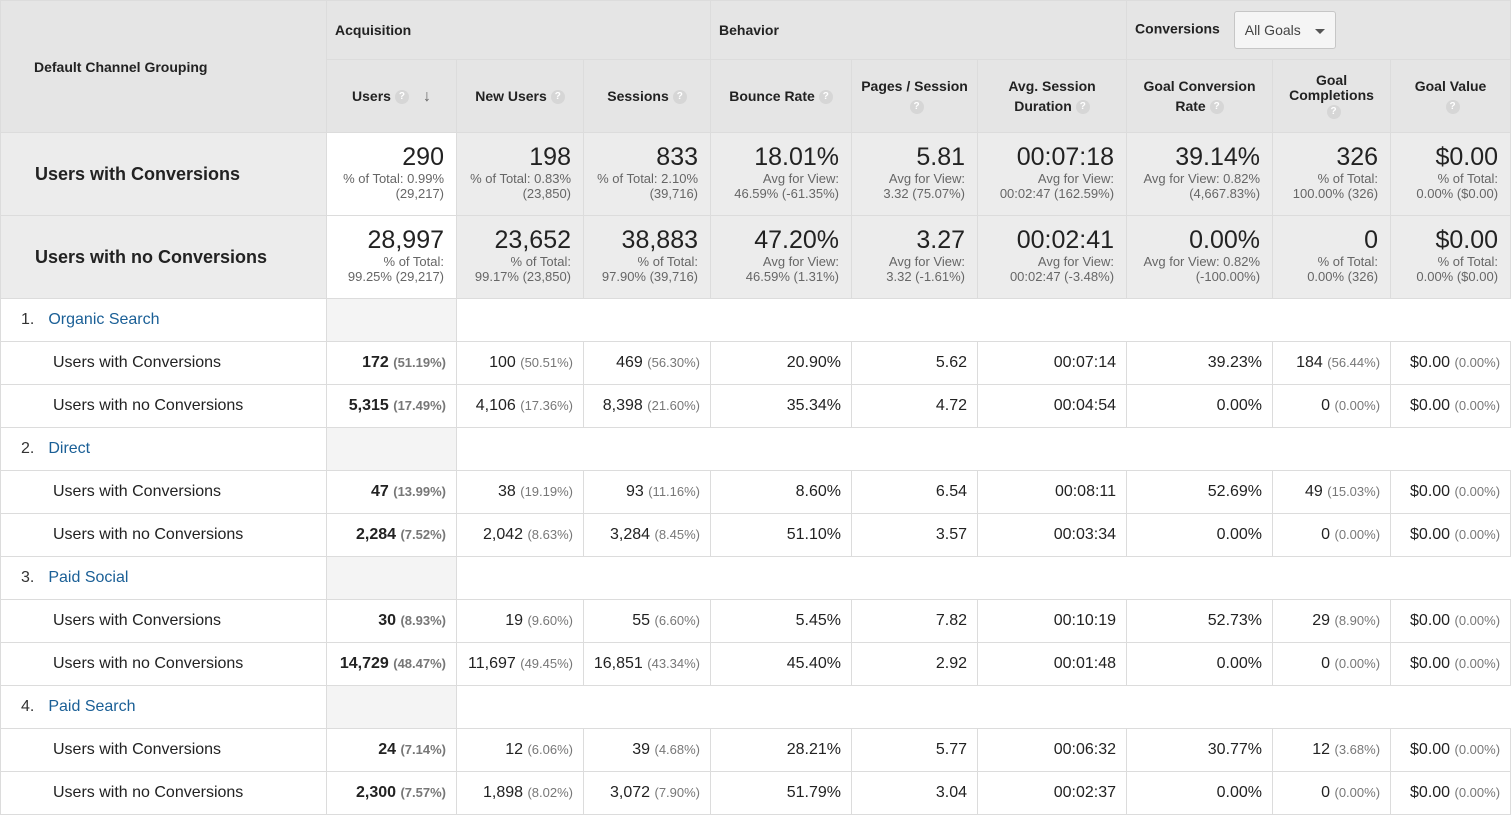  What do you see at coordinates (1450, 96) in the screenshot?
I see `col-goal-value: Goal Value?` at bounding box center [1450, 96].